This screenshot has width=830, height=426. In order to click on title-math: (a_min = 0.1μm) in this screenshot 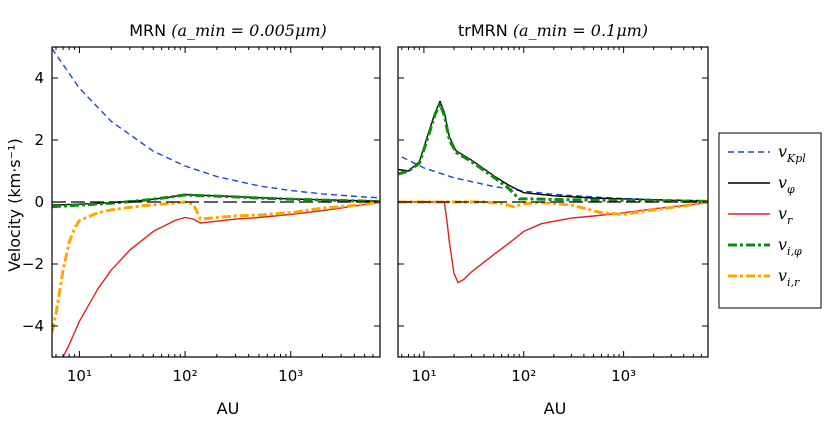, I will do `click(580, 30)`.